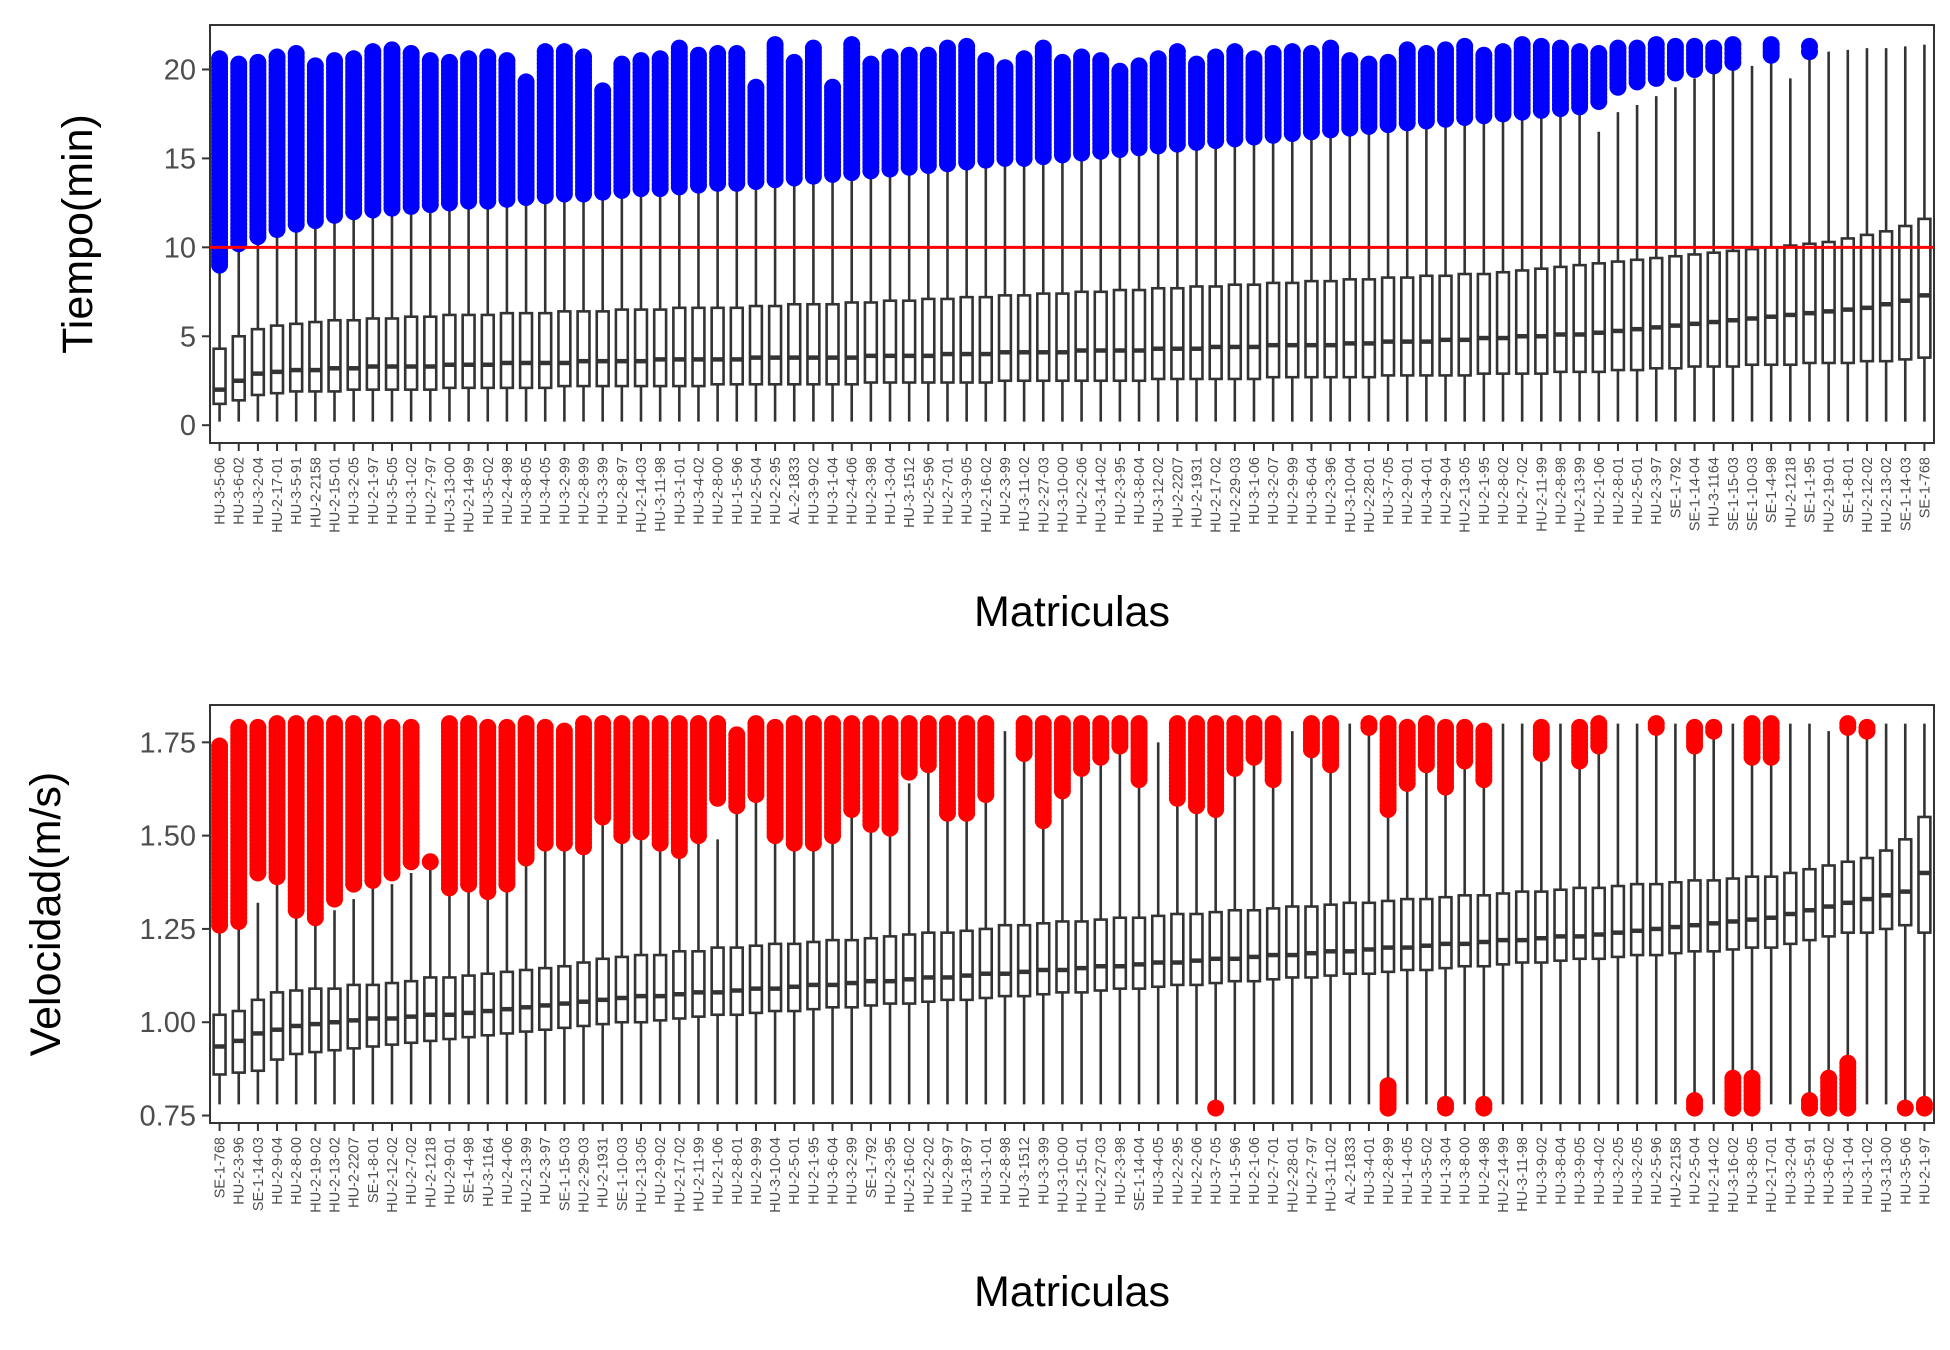 The height and width of the screenshot is (1350, 1950). I want to click on x-tick-label: HU-3-2-07, so click(1274, 491).